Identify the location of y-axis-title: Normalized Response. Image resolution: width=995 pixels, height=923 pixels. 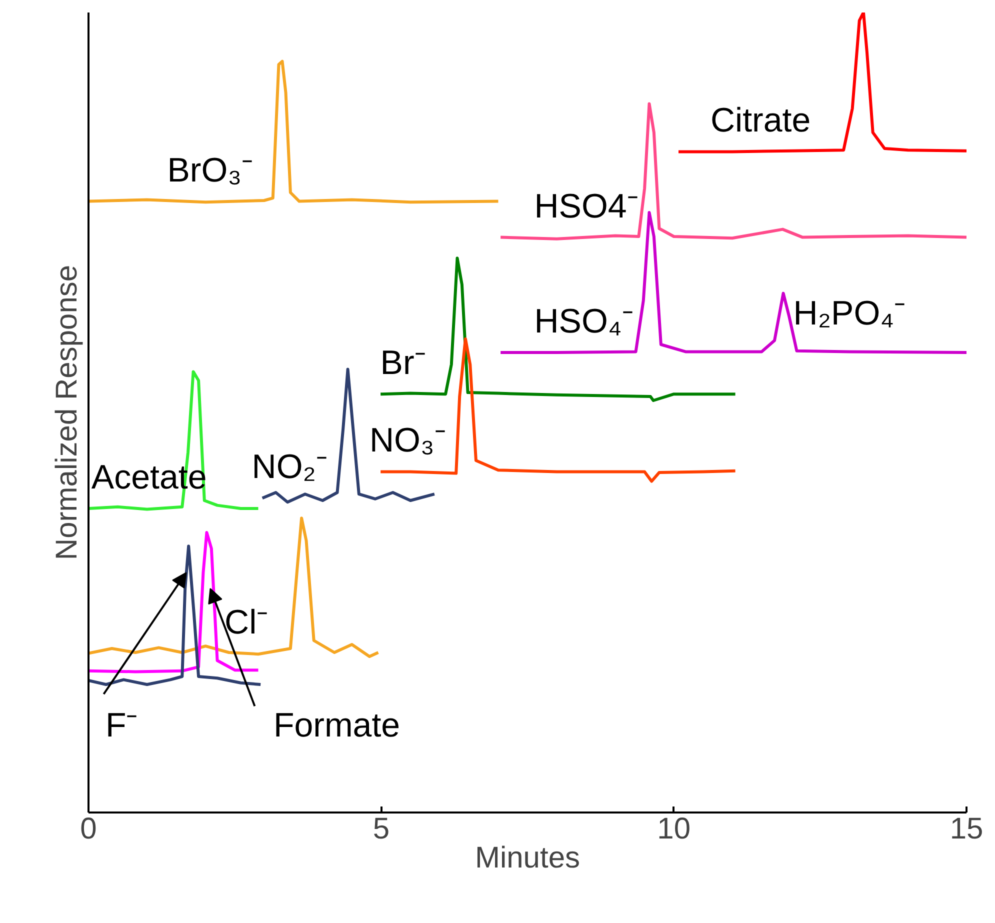
(67, 412).